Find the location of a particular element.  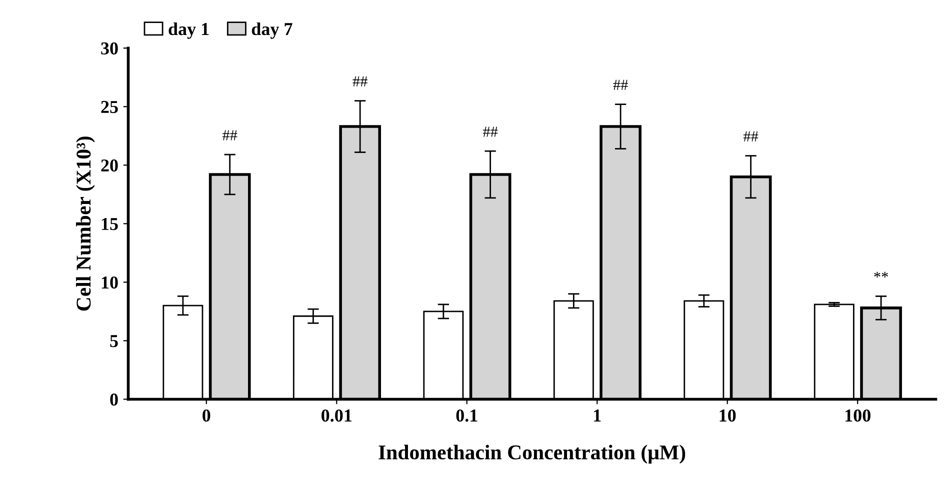

y-tick-label: 10 is located at coordinates (110, 282).